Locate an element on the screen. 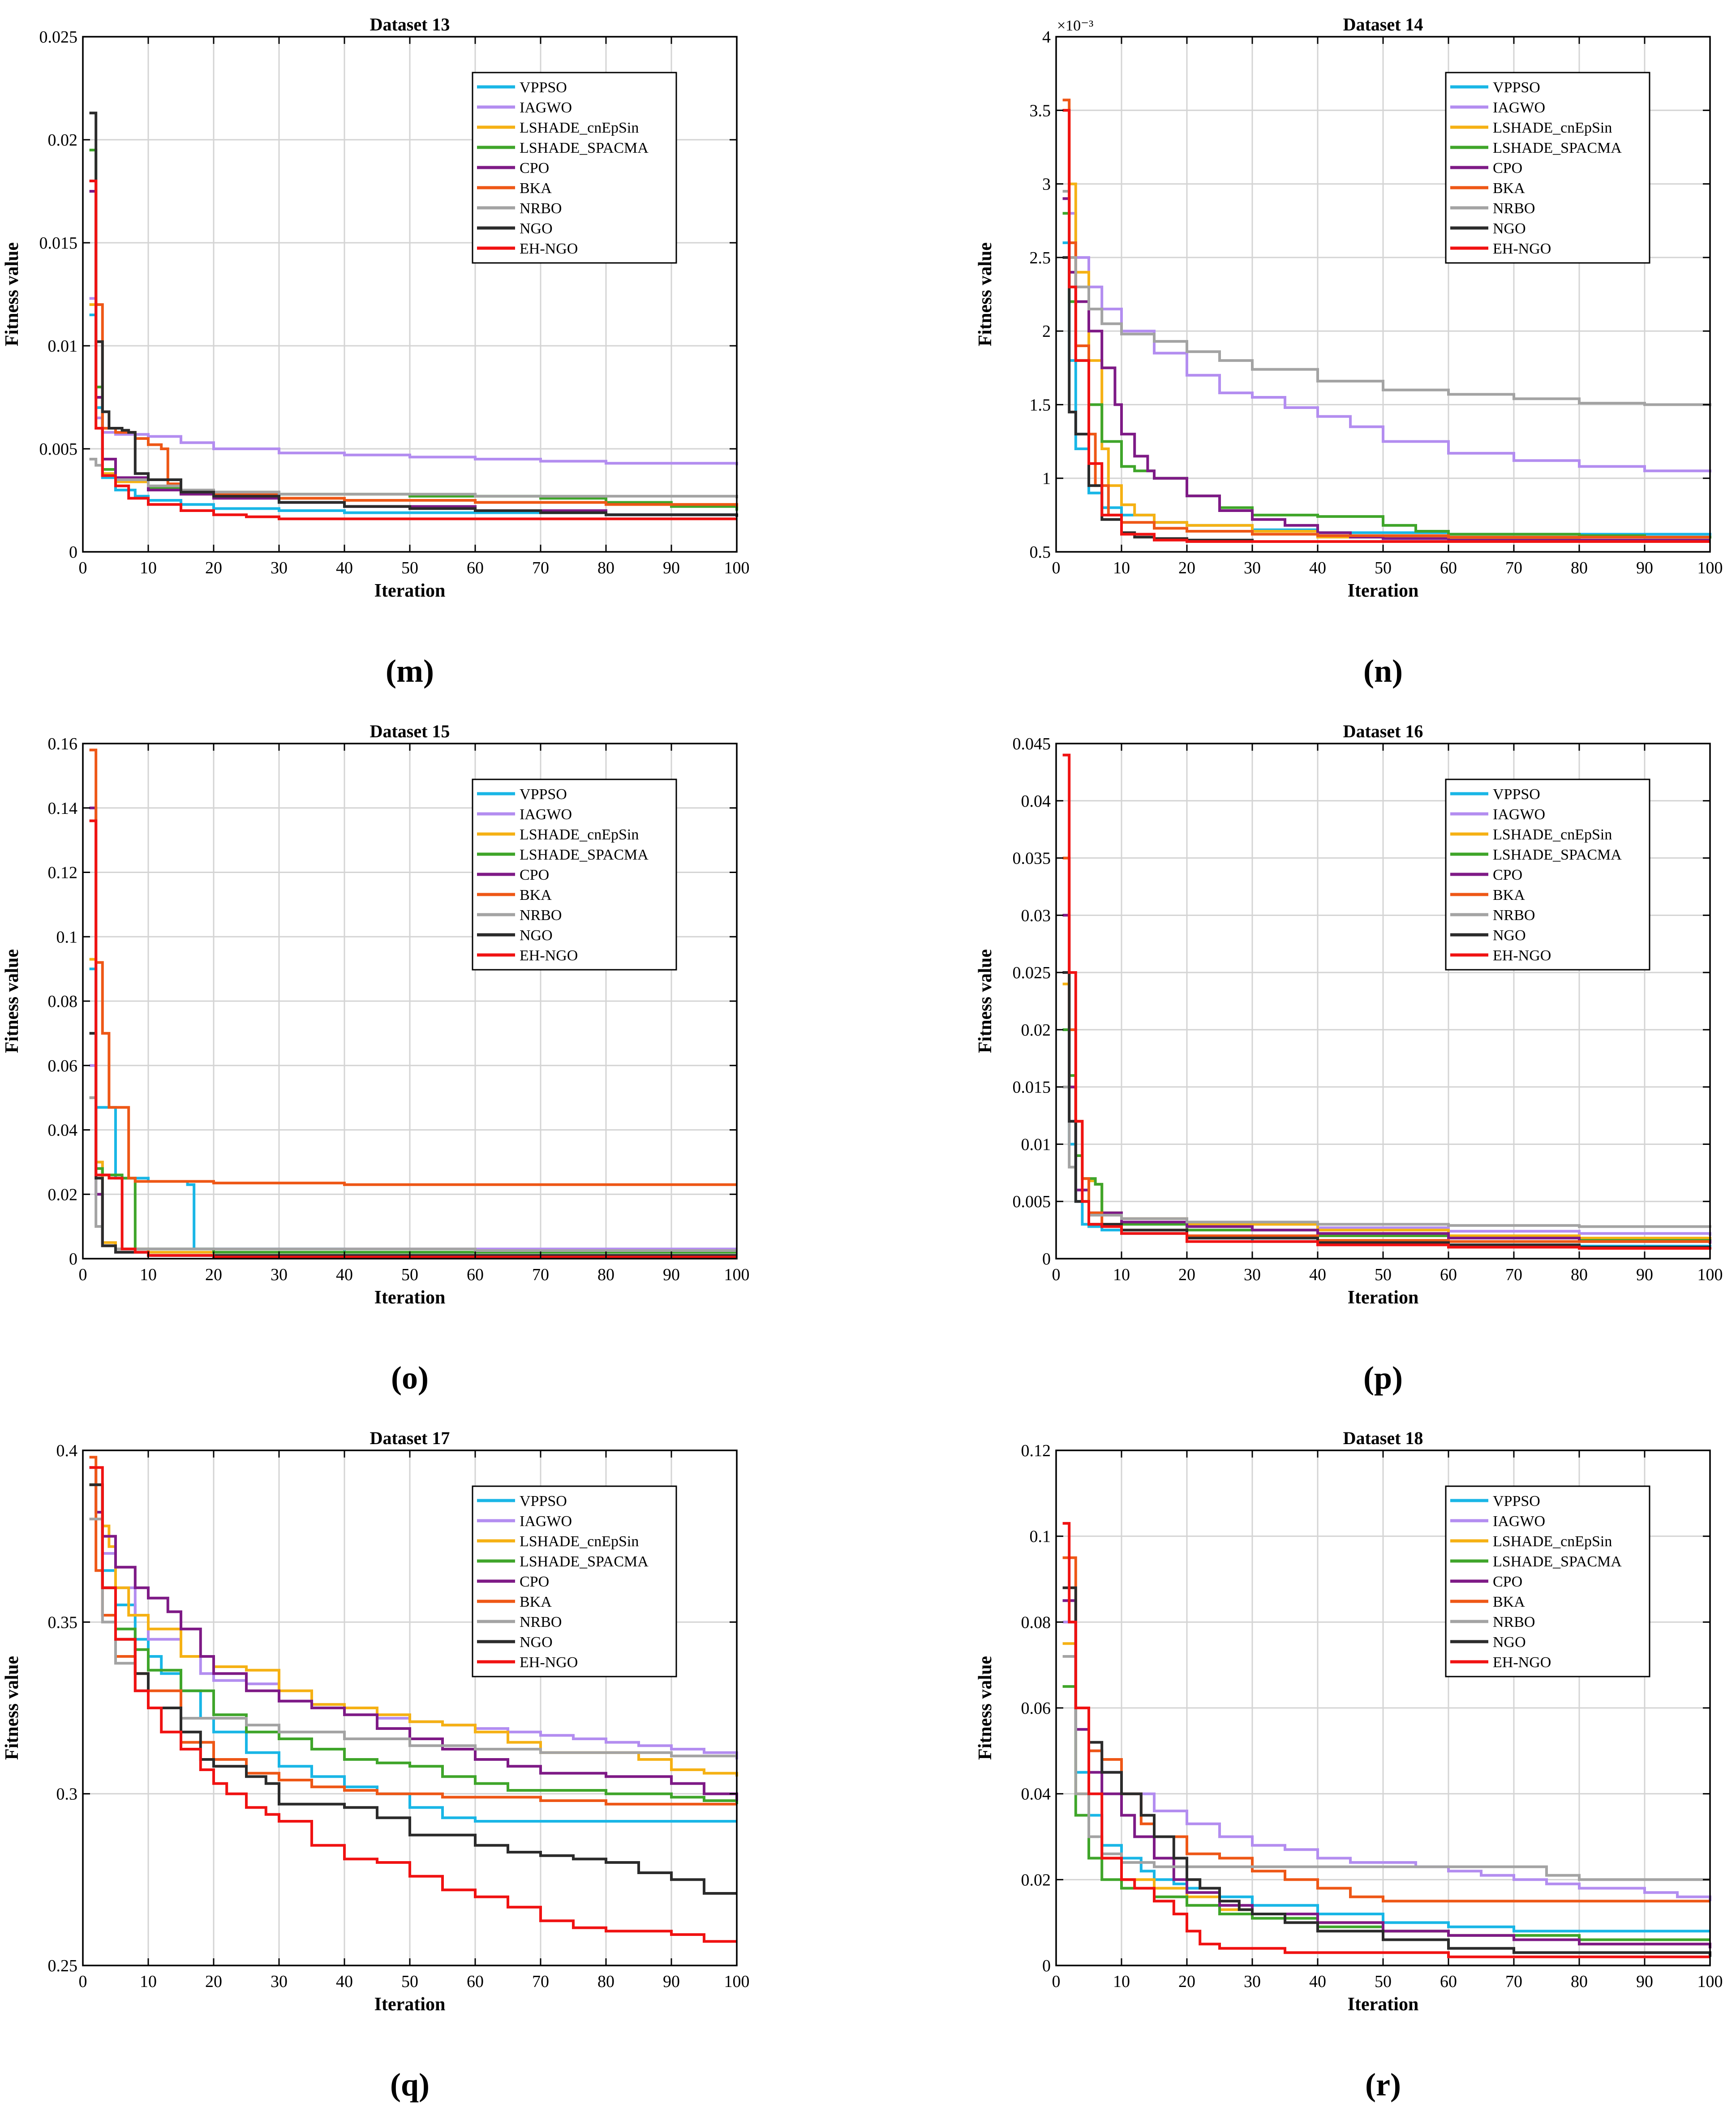 The image size is (1736, 2103). series-line-cpo is located at coordinates (1386, 369).